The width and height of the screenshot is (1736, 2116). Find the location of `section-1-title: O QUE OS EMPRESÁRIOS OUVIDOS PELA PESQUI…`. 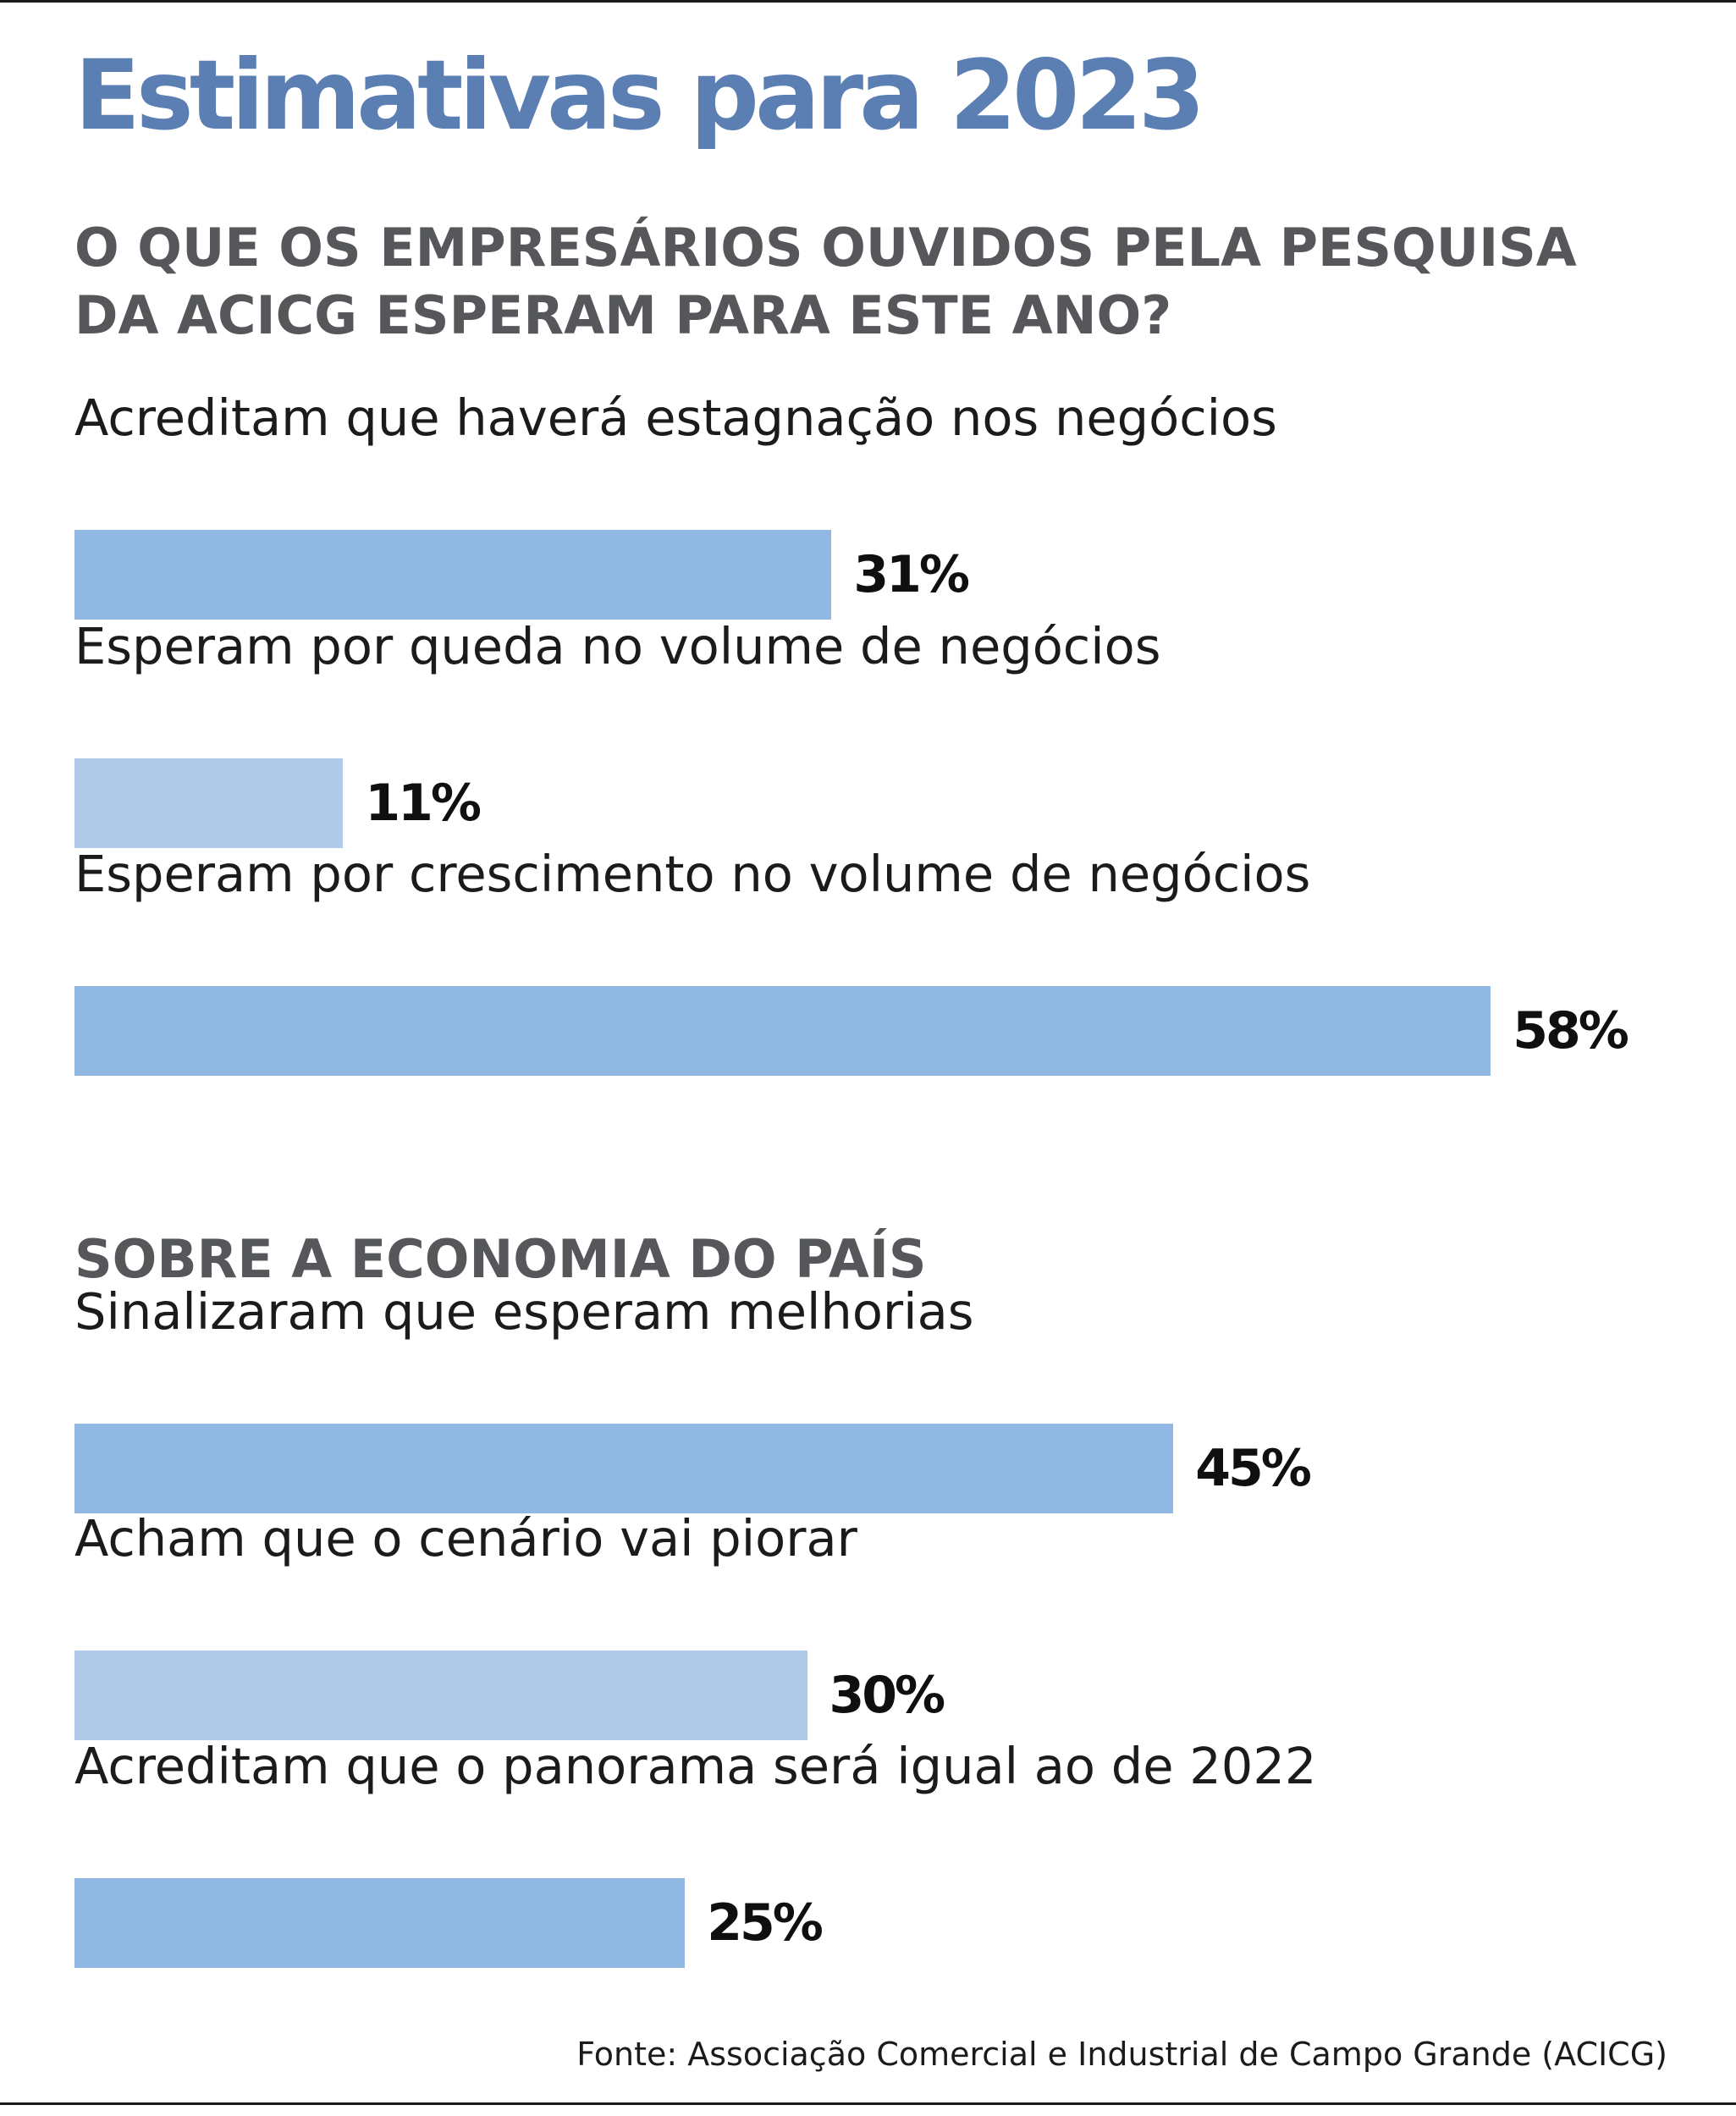

section-1-title: O QUE OS EMPRESÁRIOS OUVIDOS PELA PESQUI… is located at coordinates (825, 282).